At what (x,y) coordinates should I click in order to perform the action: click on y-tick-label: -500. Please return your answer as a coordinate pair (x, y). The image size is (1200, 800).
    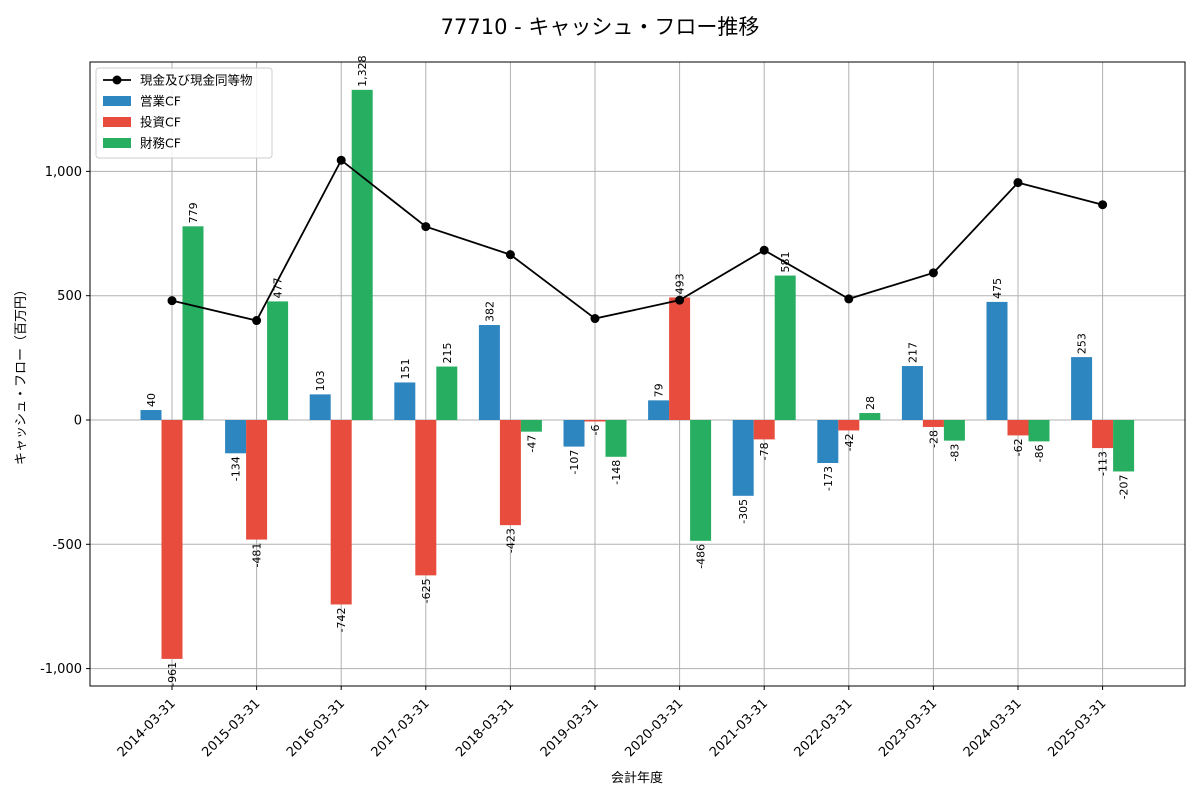
    Looking at the image, I should click on (67, 545).